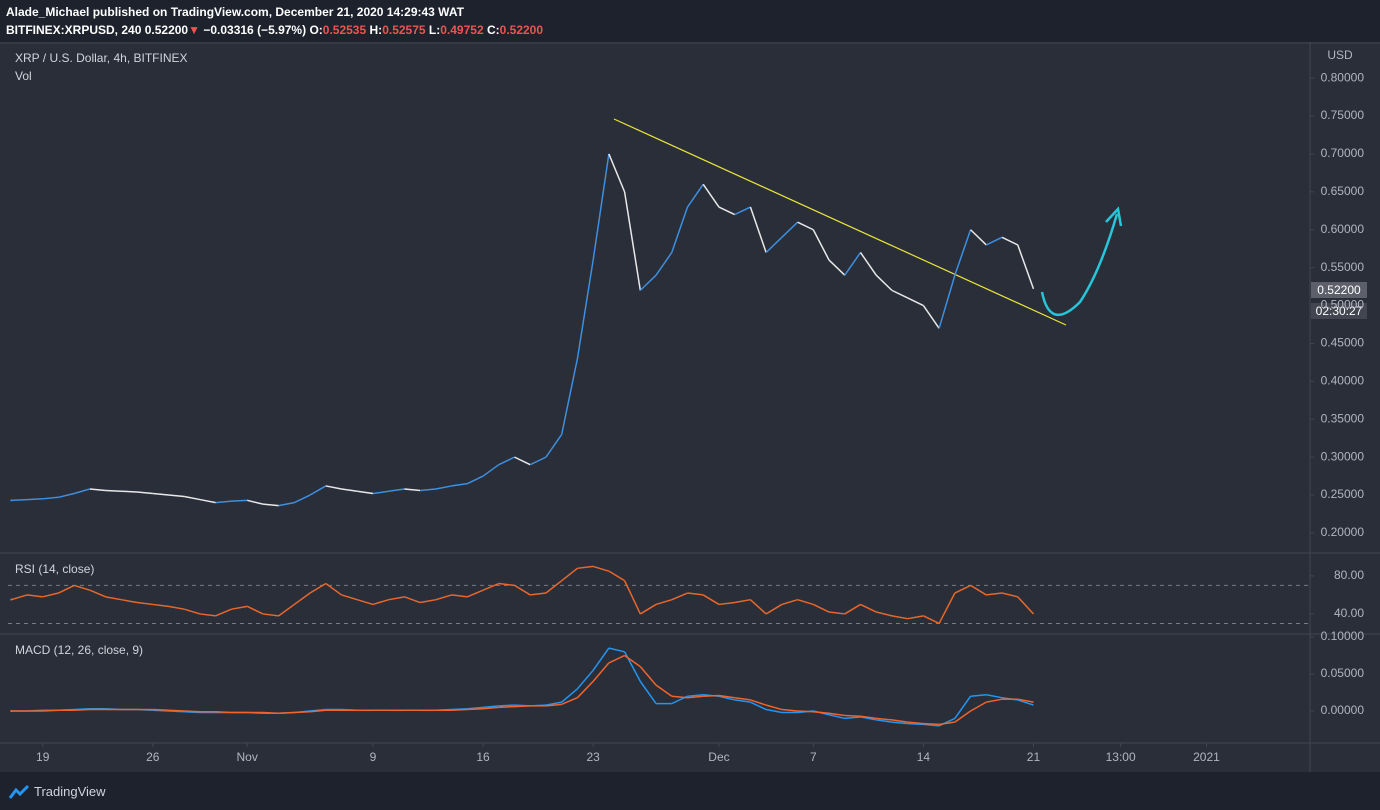 Image resolution: width=1380 pixels, height=810 pixels. I want to click on x-tick-label: 21, so click(1034, 757).